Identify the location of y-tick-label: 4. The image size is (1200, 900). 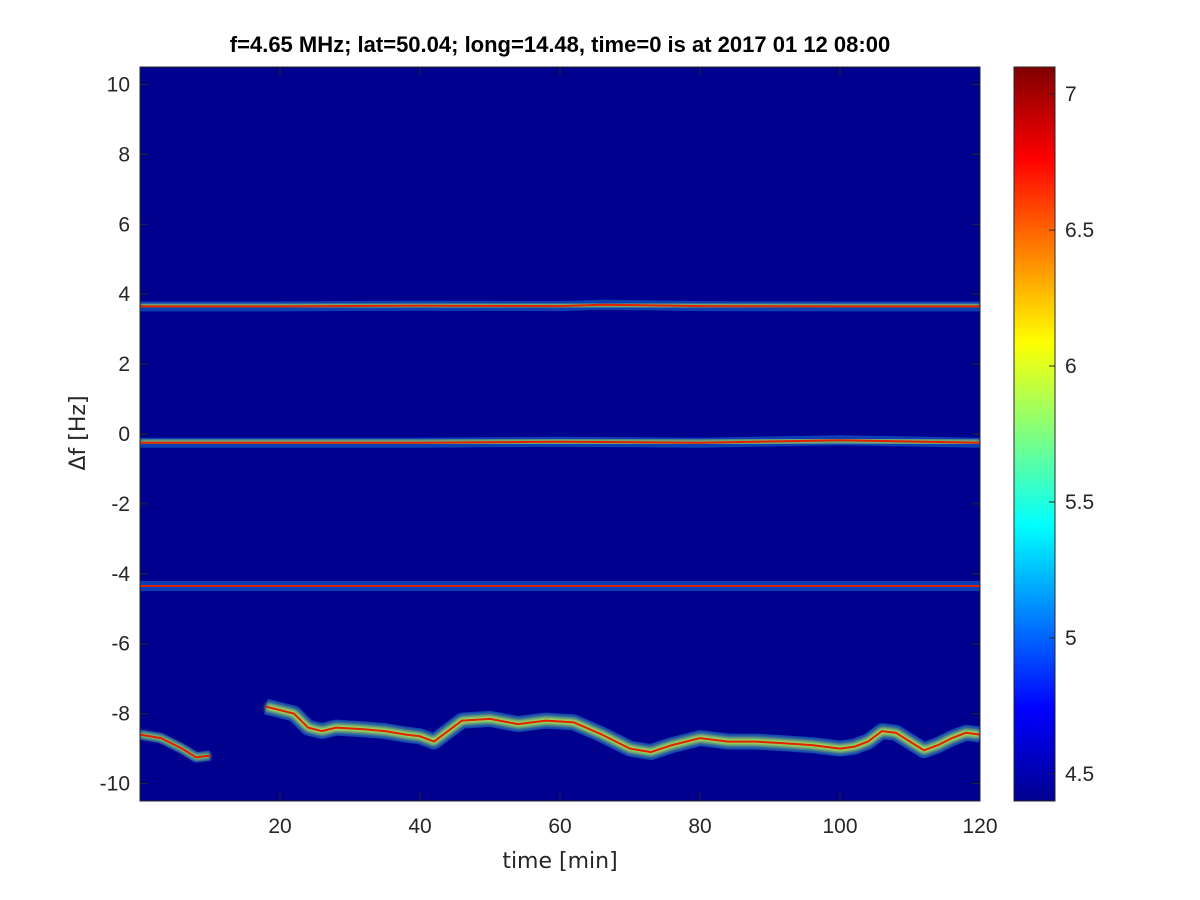
(124, 294).